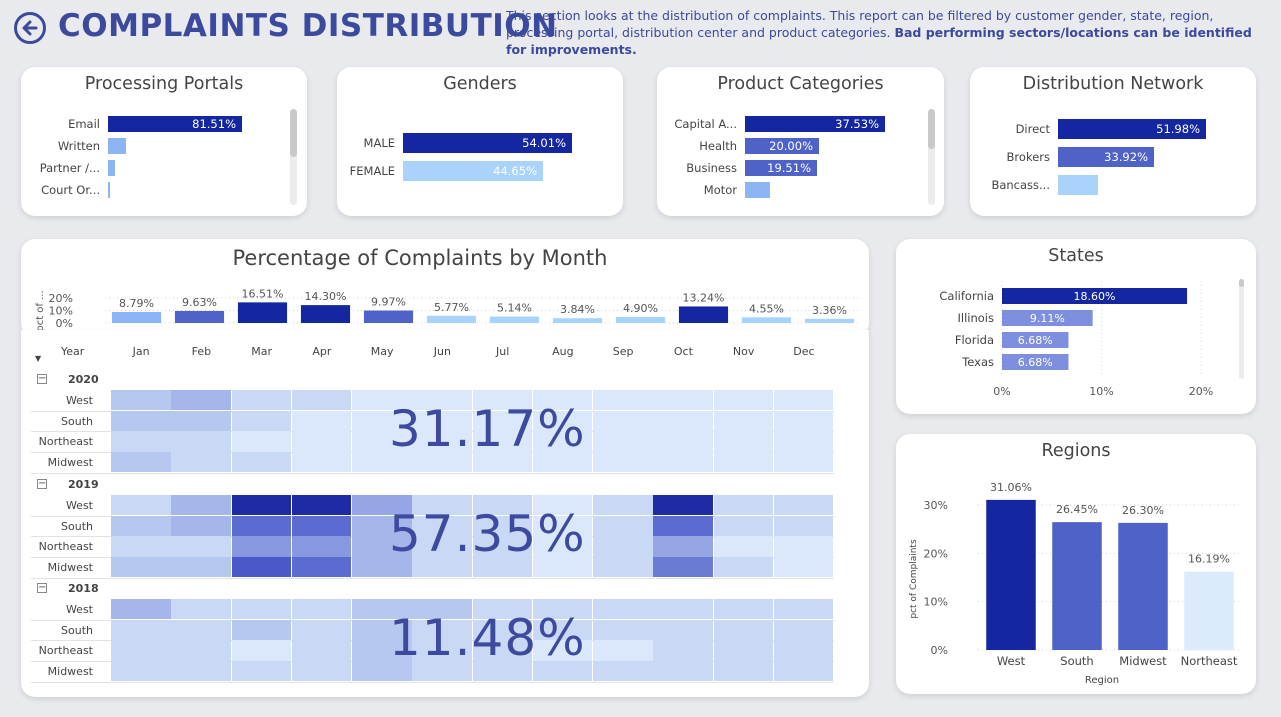  I want to click on matrix-row-label: Midwest, so click(70, 463).